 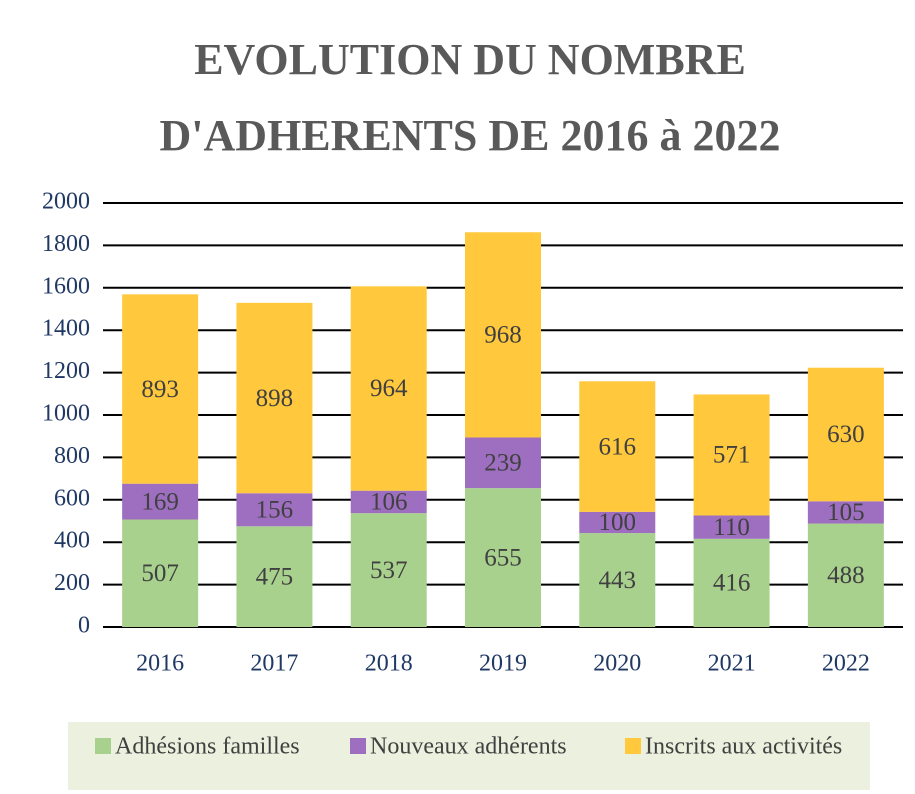 I want to click on data-label: 443, so click(x=618, y=580).